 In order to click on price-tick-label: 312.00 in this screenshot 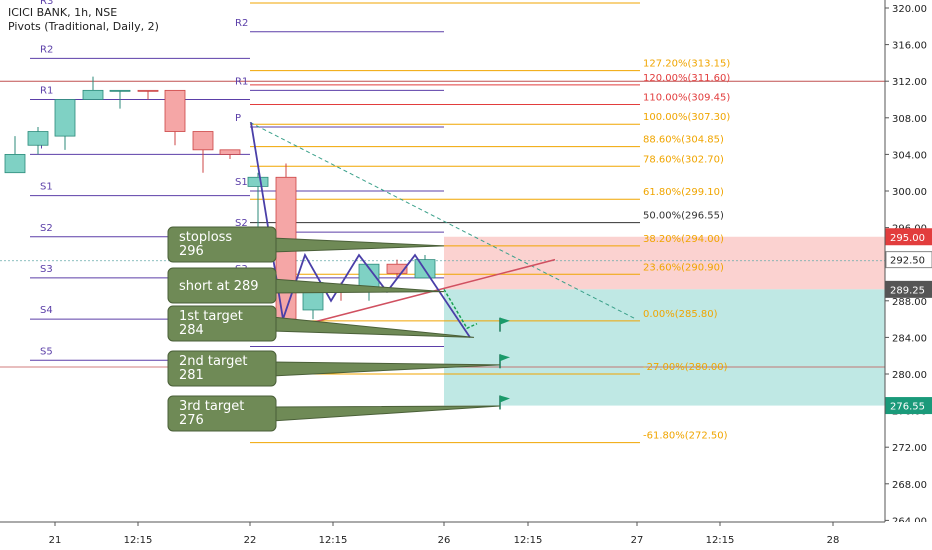, I will do `click(909, 82)`.